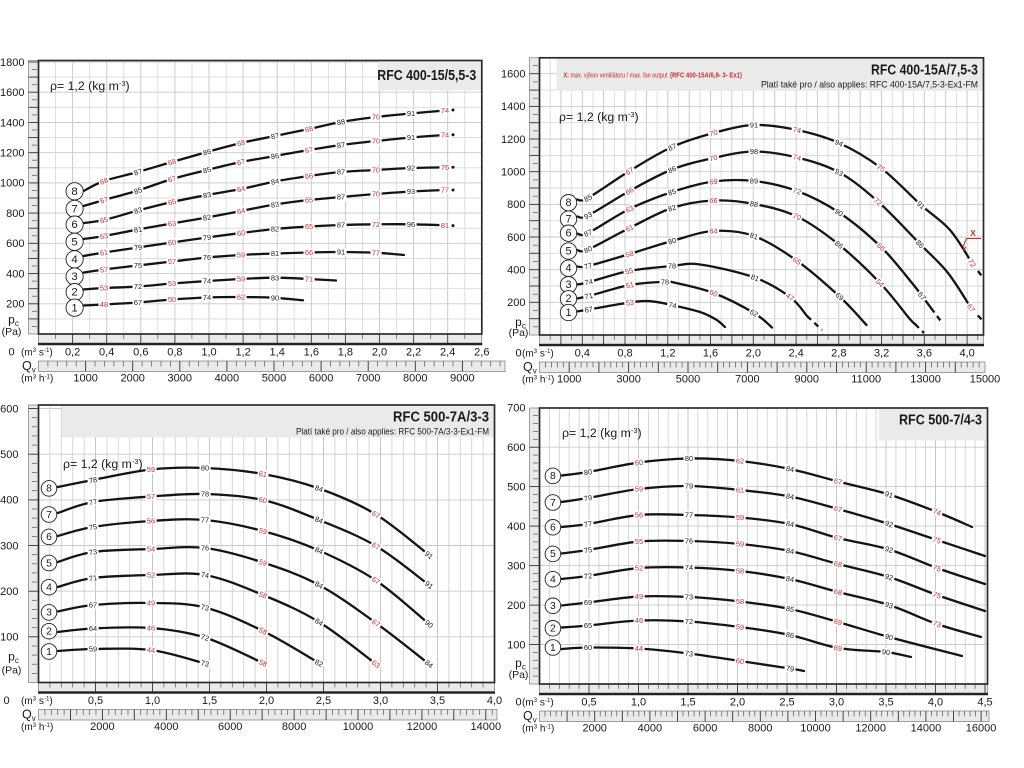 This screenshot has width=1024, height=768. I want to click on svg-text: 78, so click(672, 266).